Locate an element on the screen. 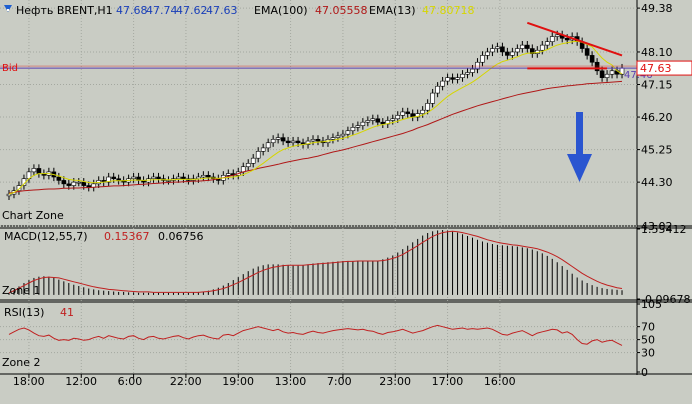  price-axis-label: 48.10 is located at coordinates (657, 52).